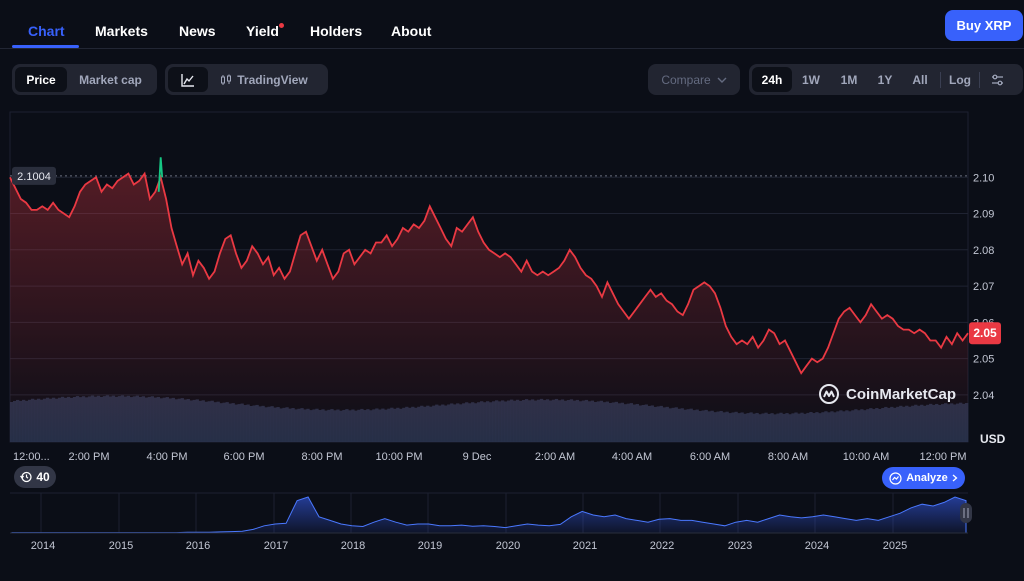 Image resolution: width=1024 pixels, height=581 pixels. Describe the element at coordinates (710, 457) in the screenshot. I see `x-tick-label: 6:00 AM` at that location.